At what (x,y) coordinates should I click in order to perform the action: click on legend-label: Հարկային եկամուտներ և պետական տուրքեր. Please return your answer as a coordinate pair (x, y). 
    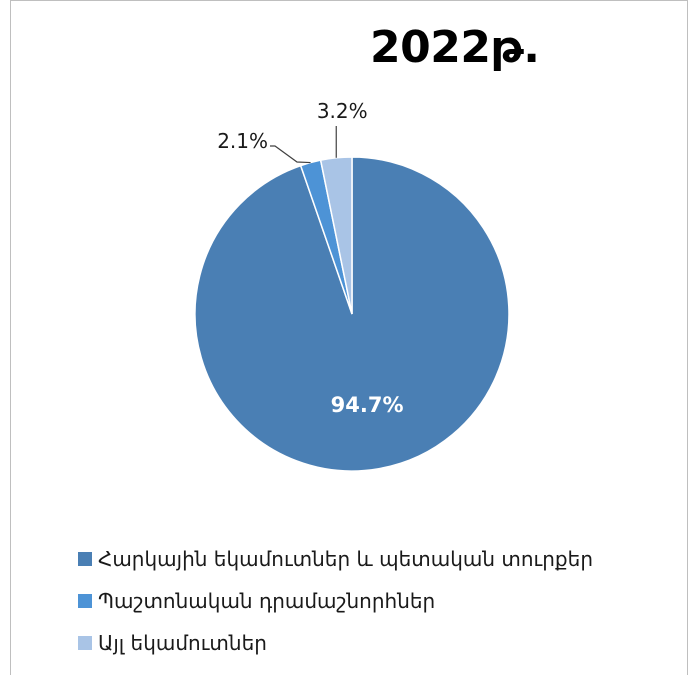
    Looking at the image, I should click on (345, 559).